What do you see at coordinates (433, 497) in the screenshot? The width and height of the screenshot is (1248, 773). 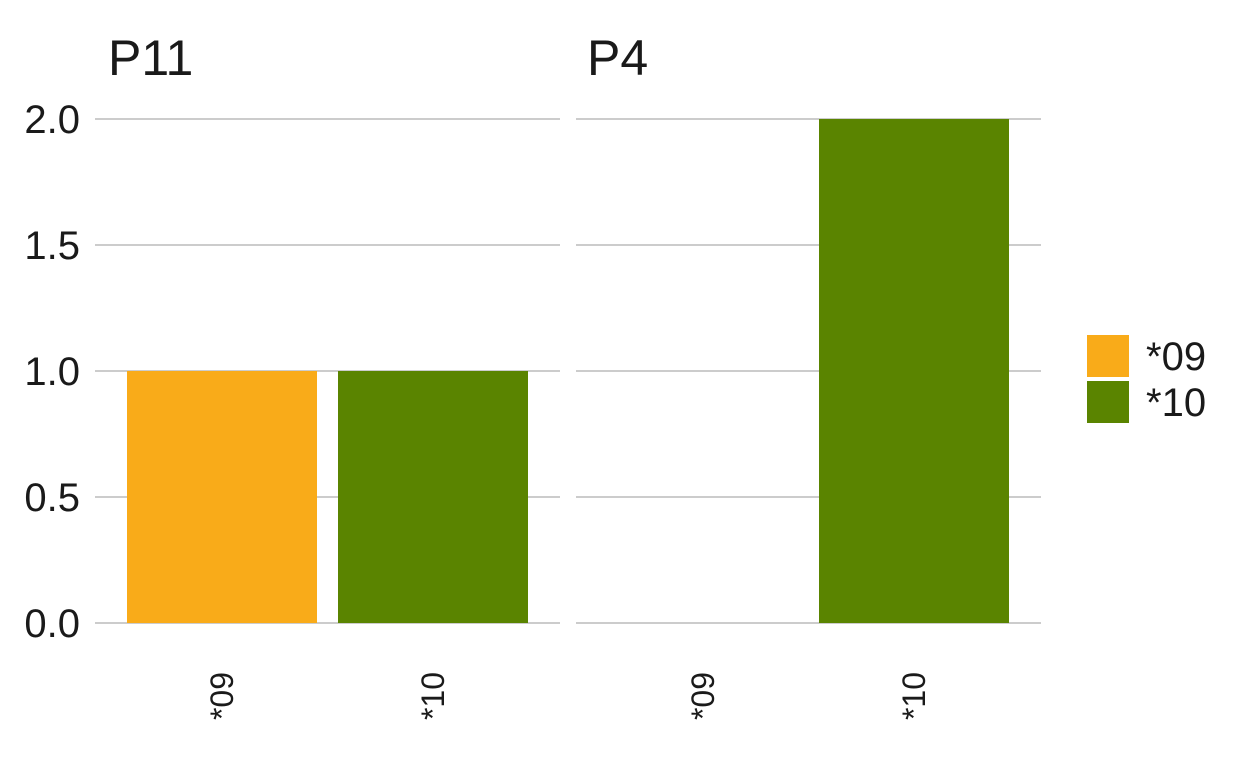 I see `bar-p11-cat10` at bounding box center [433, 497].